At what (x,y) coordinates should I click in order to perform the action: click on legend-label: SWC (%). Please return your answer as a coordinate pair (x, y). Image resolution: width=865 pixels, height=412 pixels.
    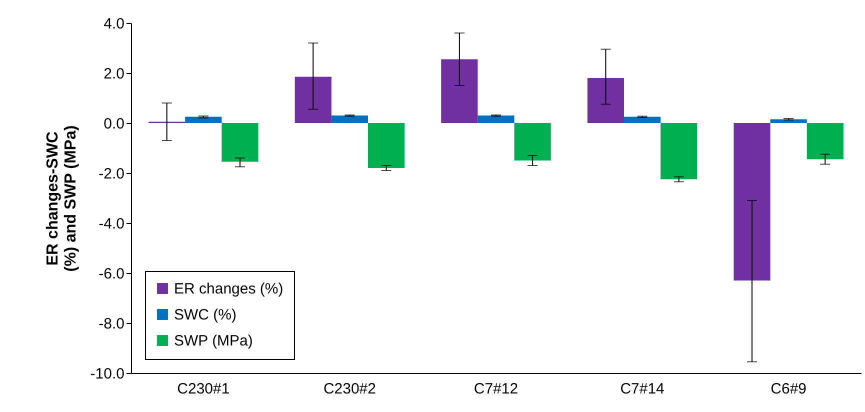
    Looking at the image, I should click on (205, 315).